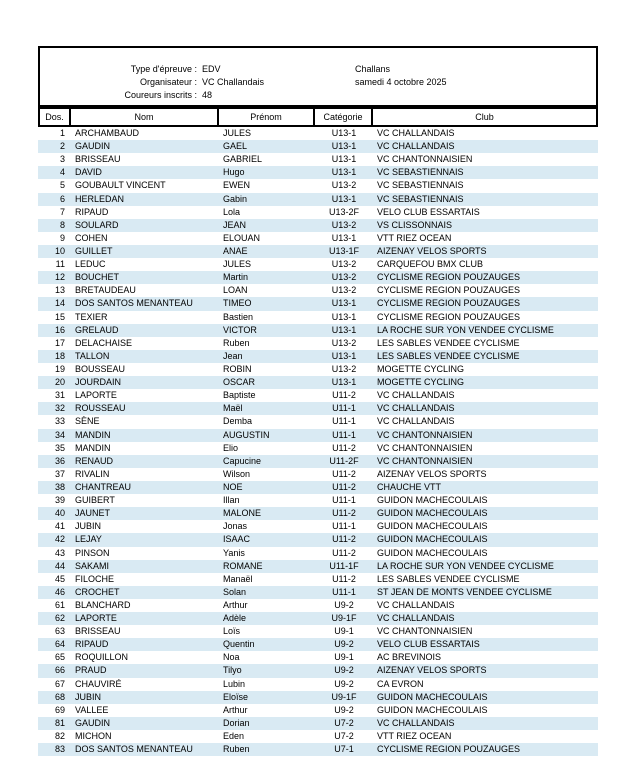 The image size is (643, 782). I want to click on cell-dossard: 69, so click(59, 709).